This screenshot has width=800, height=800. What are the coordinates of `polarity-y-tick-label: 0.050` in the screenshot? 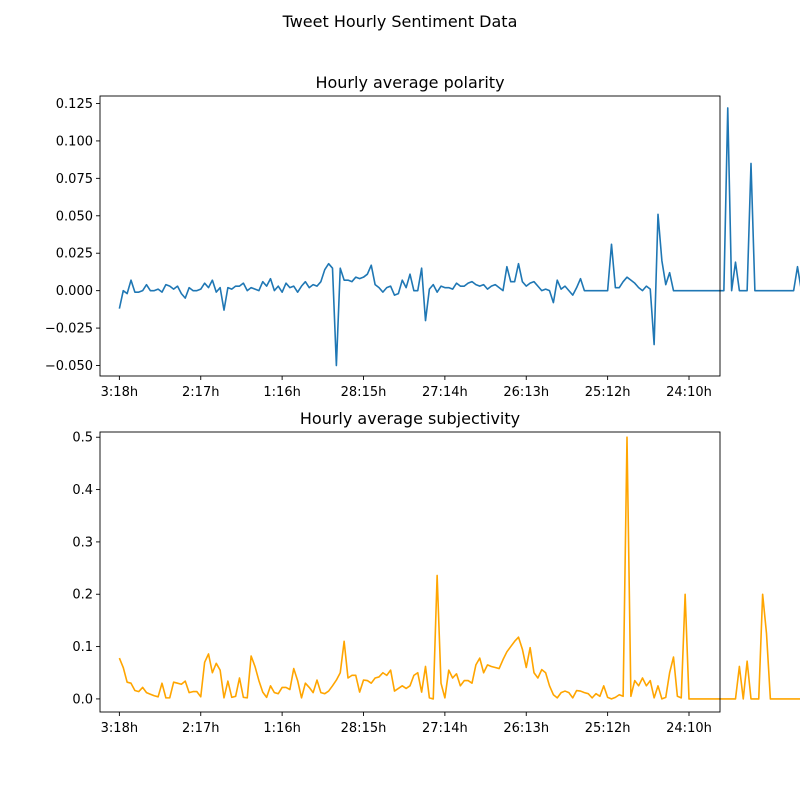 It's located at (74, 216).